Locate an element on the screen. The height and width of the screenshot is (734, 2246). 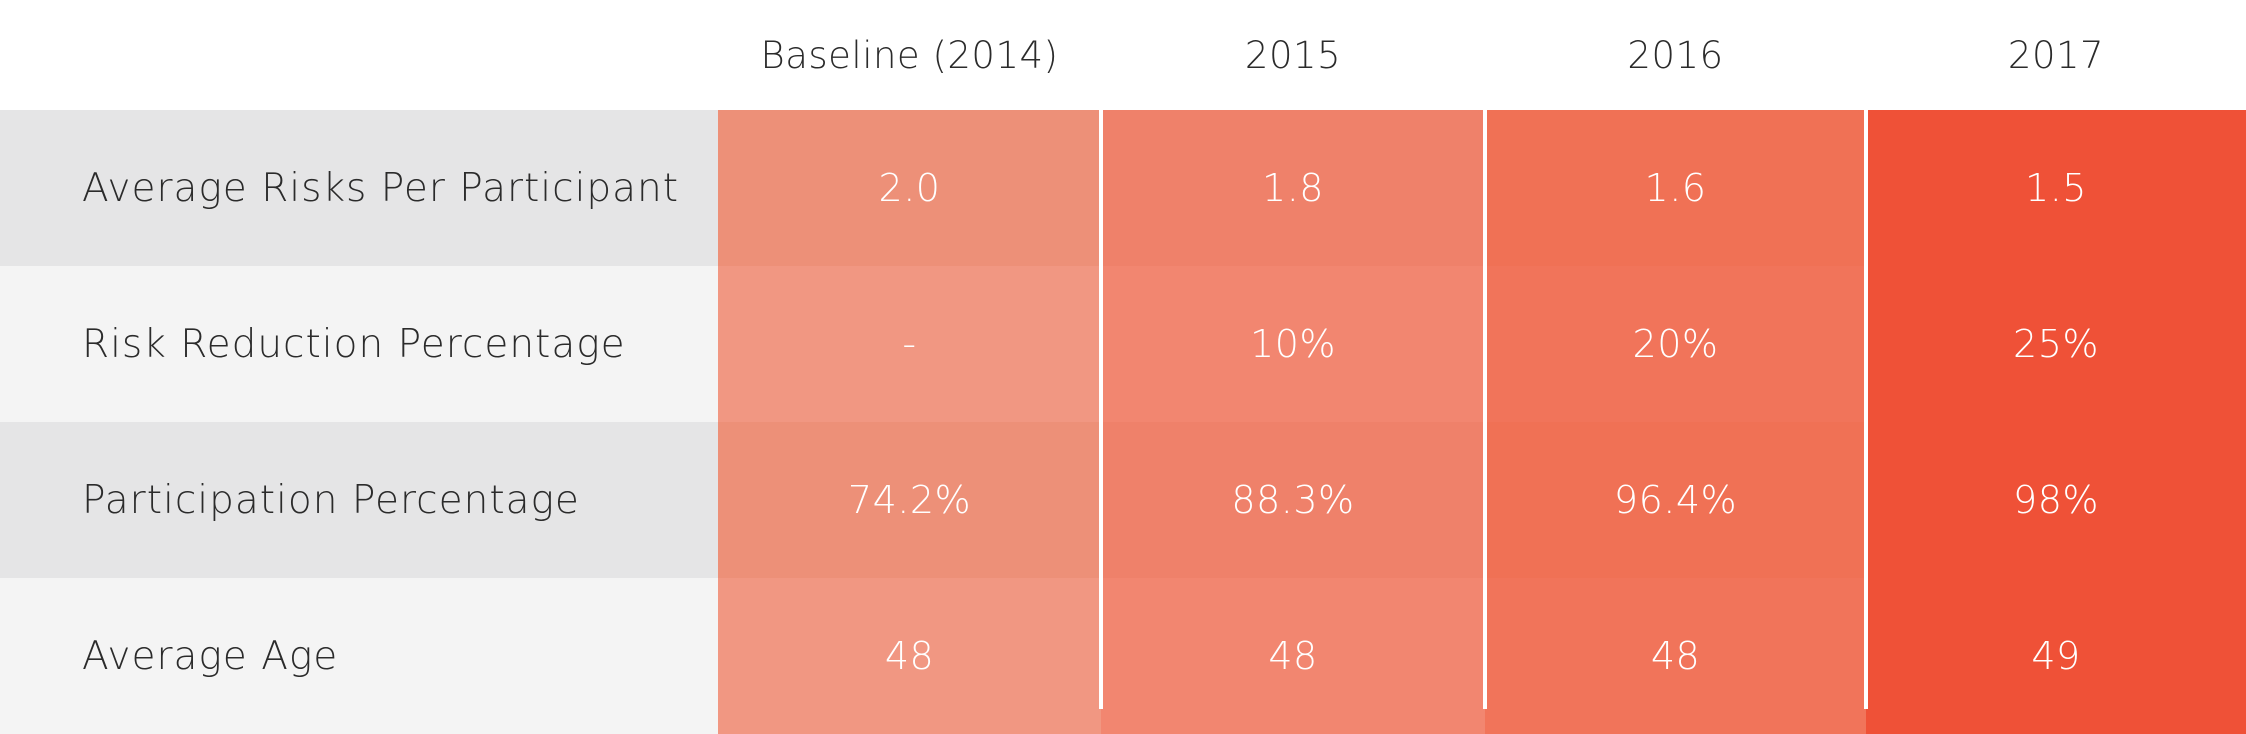
table-cell: 98% is located at coordinates (2056, 500).